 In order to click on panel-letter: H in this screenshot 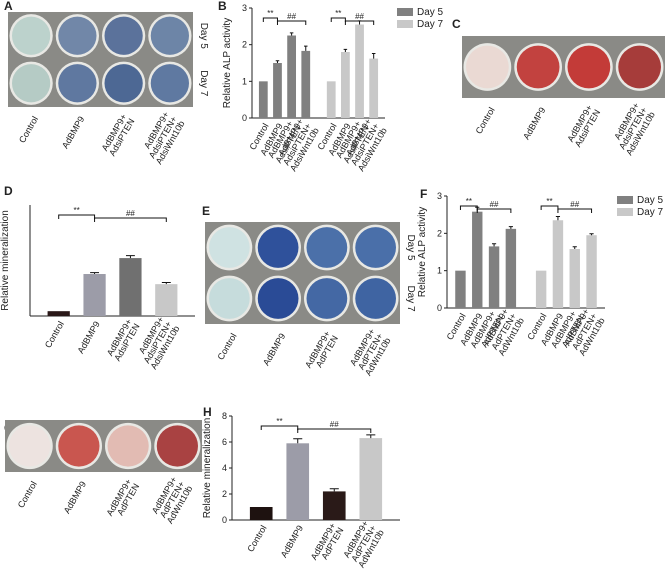, I will do `click(207, 412)`.